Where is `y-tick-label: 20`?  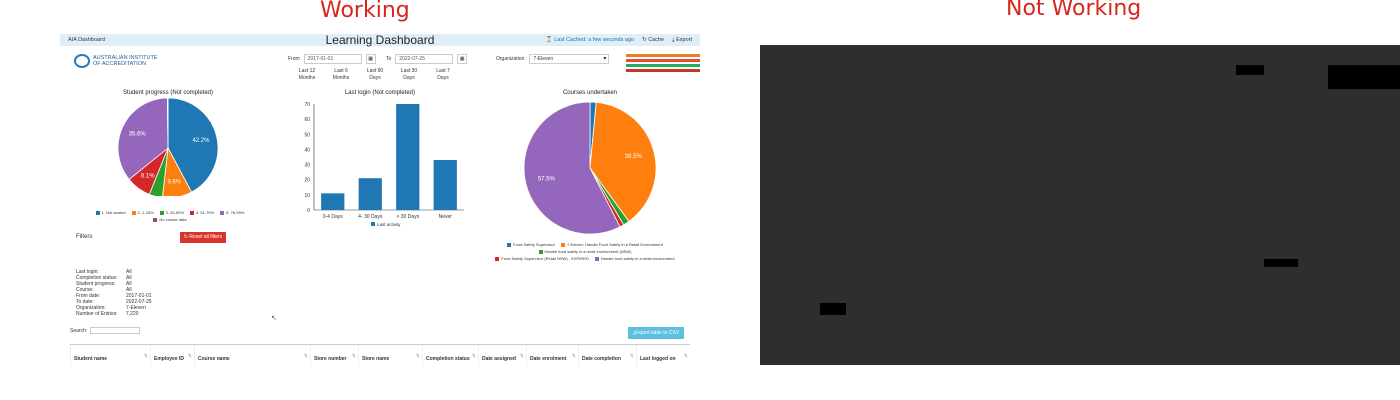
y-tick-label: 20 is located at coordinates (307, 181).